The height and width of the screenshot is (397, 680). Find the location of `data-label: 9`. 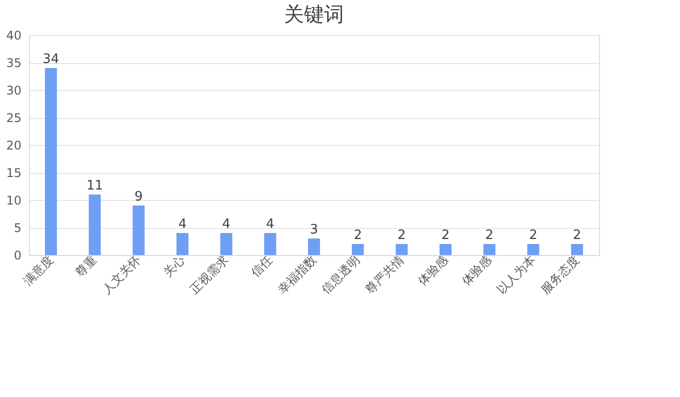

data-label: 9 is located at coordinates (138, 197).